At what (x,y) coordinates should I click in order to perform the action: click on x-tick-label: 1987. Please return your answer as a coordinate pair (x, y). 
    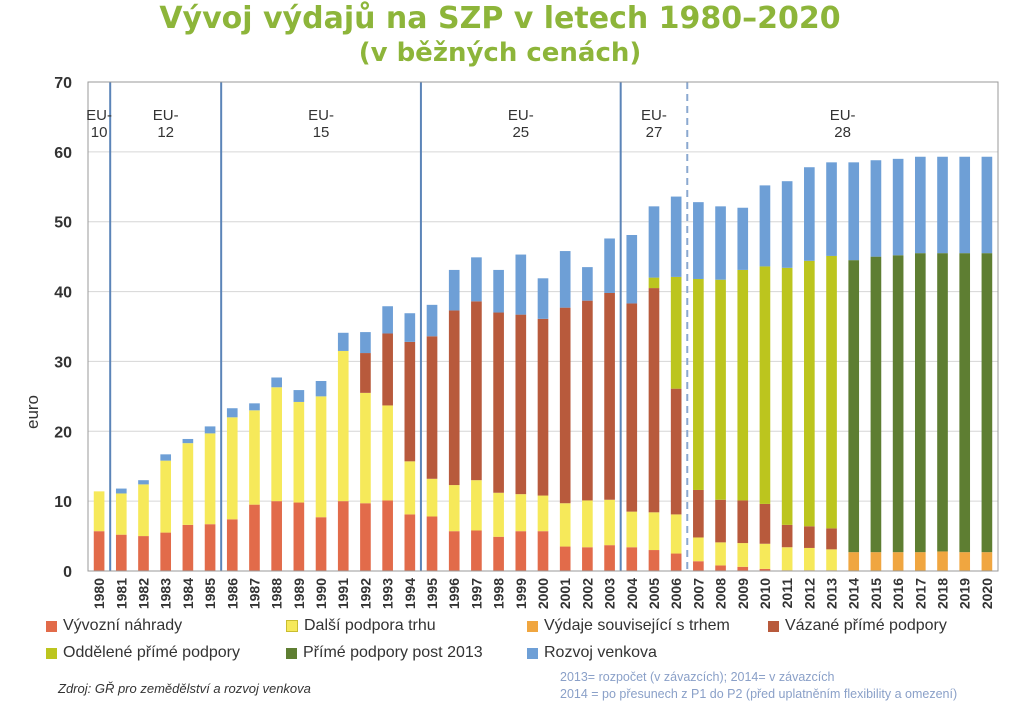
    Looking at the image, I should click on (255, 593).